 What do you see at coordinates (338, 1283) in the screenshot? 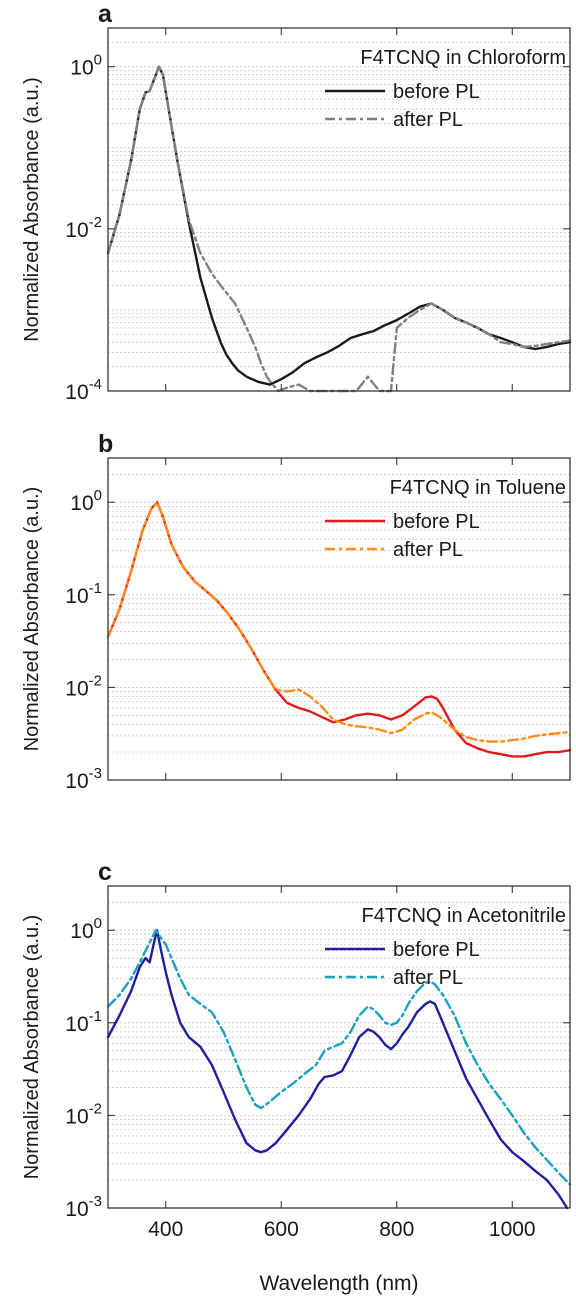
I see `x-axis-label: Wavelength (nm)` at bounding box center [338, 1283].